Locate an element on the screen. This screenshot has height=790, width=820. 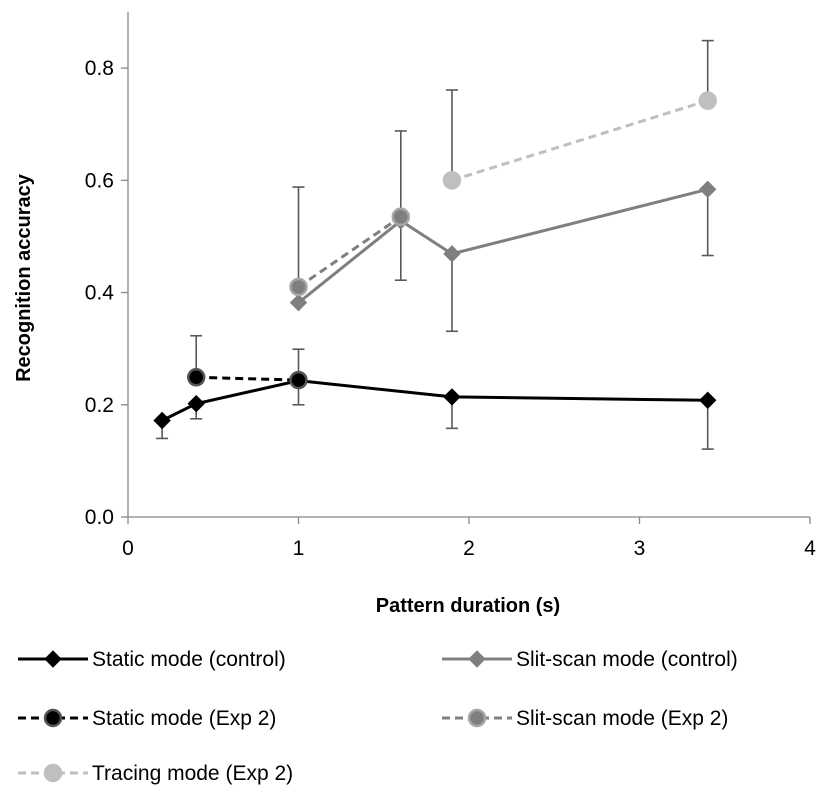
y-axis-title: Recognition accuracy is located at coordinates (24, 277).